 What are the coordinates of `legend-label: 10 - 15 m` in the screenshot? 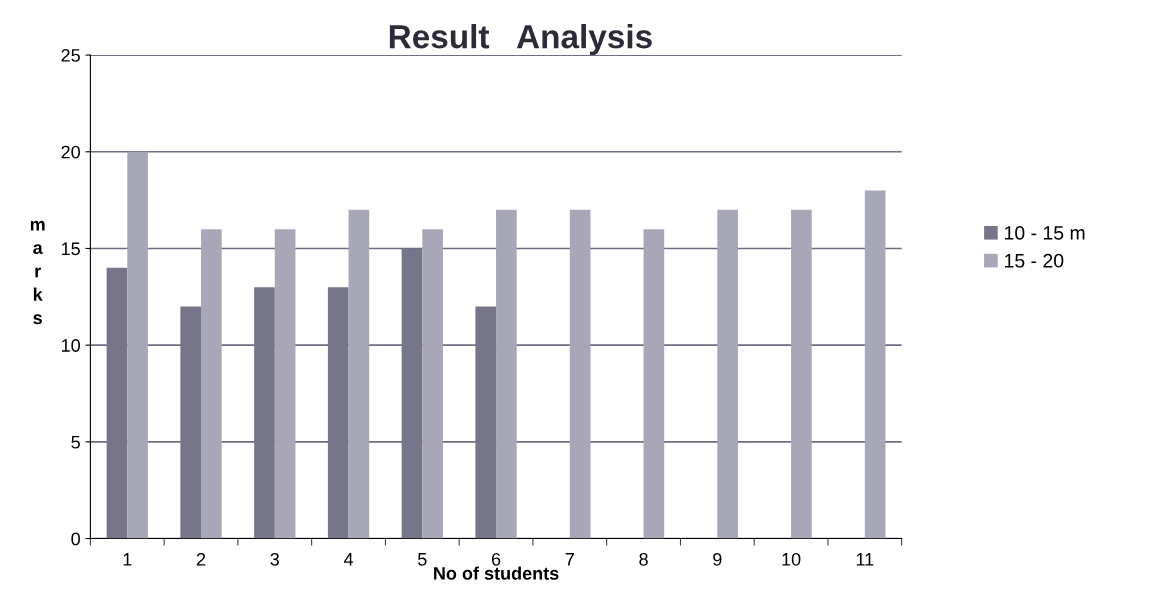 It's located at (1045, 233).